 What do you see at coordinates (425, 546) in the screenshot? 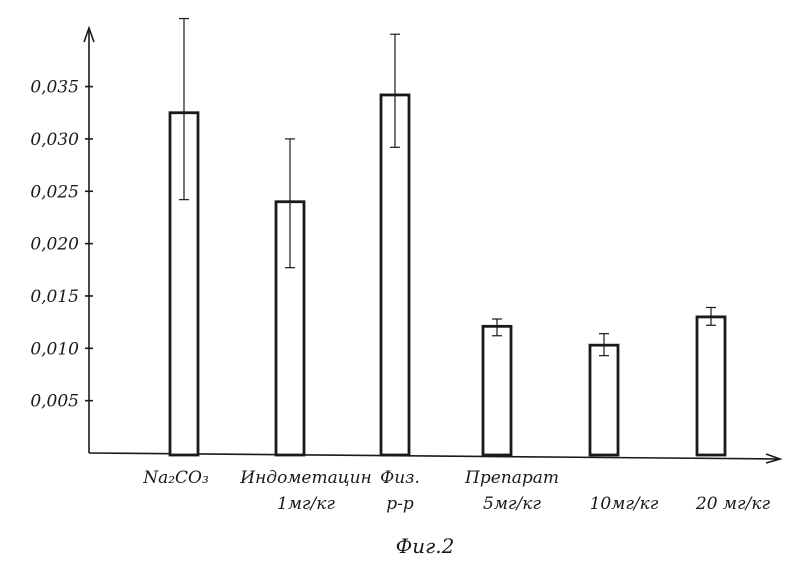
I see `figure-caption: Фиг.2` at bounding box center [425, 546].